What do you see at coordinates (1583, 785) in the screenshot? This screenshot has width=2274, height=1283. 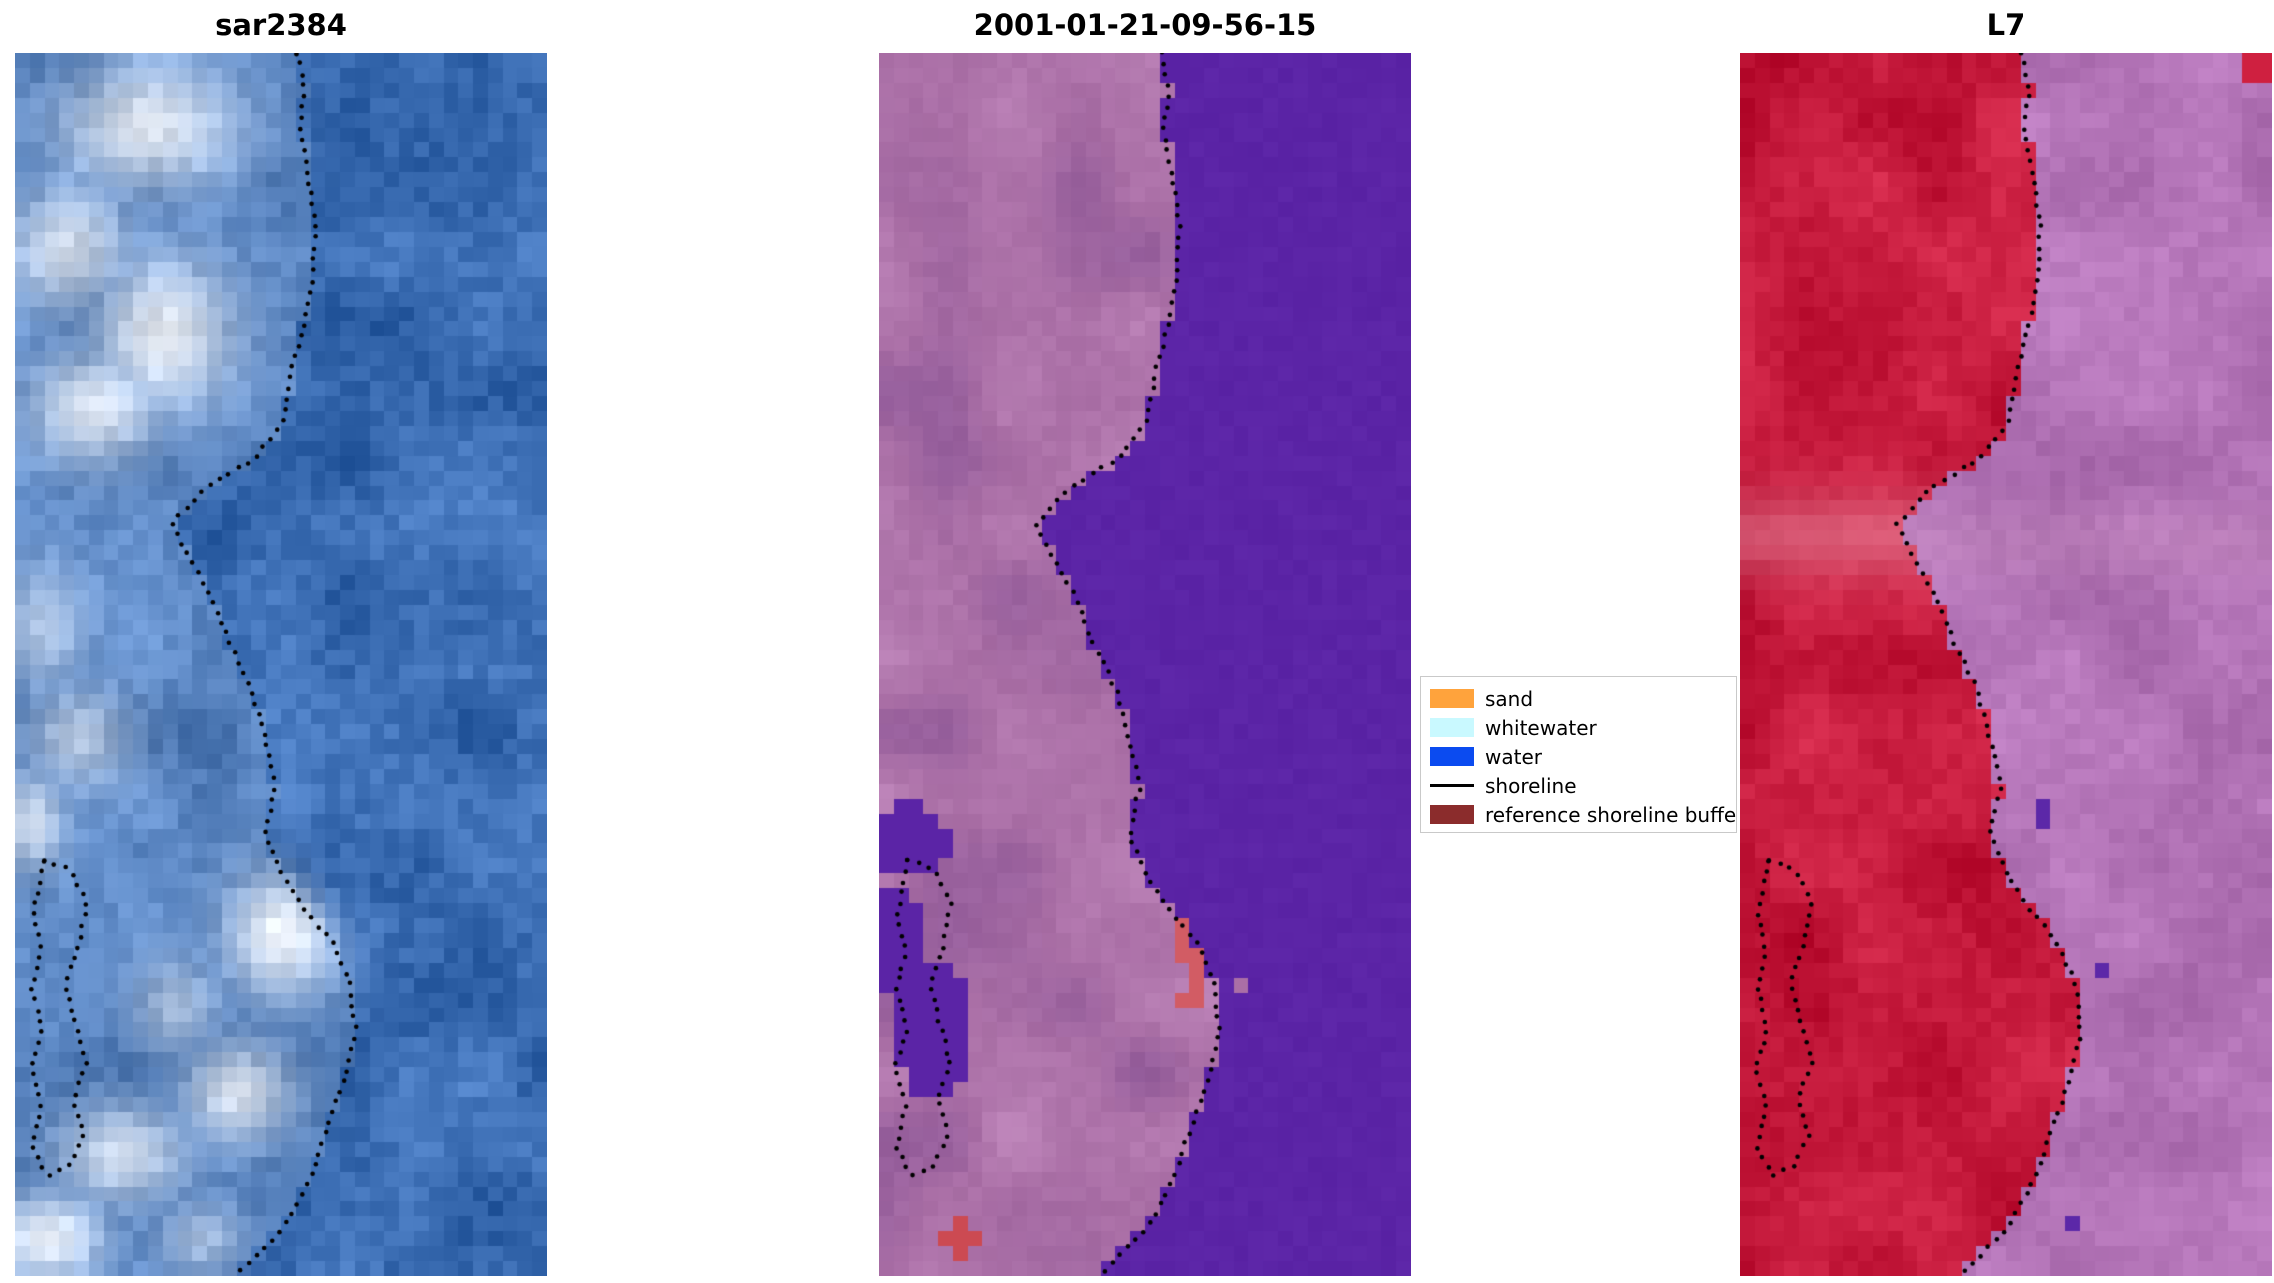 I see `legend-item-shoreline: shoreline` at bounding box center [1583, 785].